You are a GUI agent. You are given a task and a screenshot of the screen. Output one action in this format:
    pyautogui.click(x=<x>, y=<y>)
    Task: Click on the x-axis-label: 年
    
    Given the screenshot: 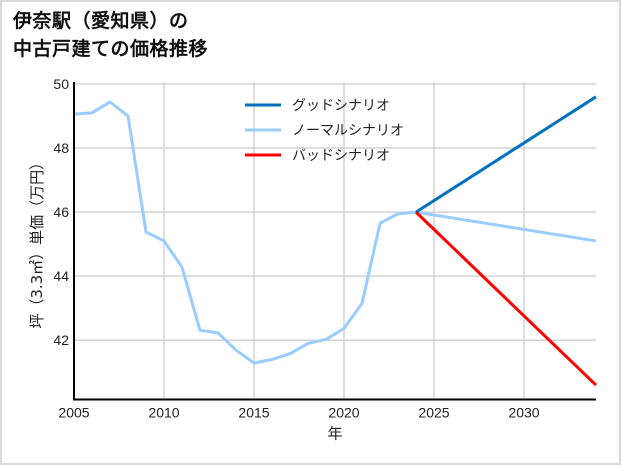 What is the action you would take?
    pyautogui.click(x=334, y=434)
    